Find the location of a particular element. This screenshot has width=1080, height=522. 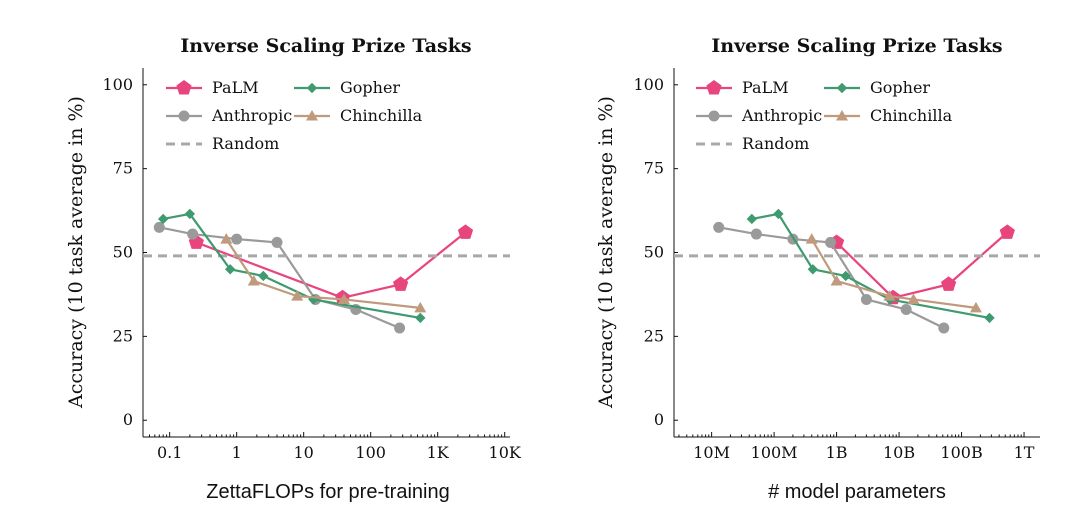

x-tick-label: 1T is located at coordinates (1024, 452).